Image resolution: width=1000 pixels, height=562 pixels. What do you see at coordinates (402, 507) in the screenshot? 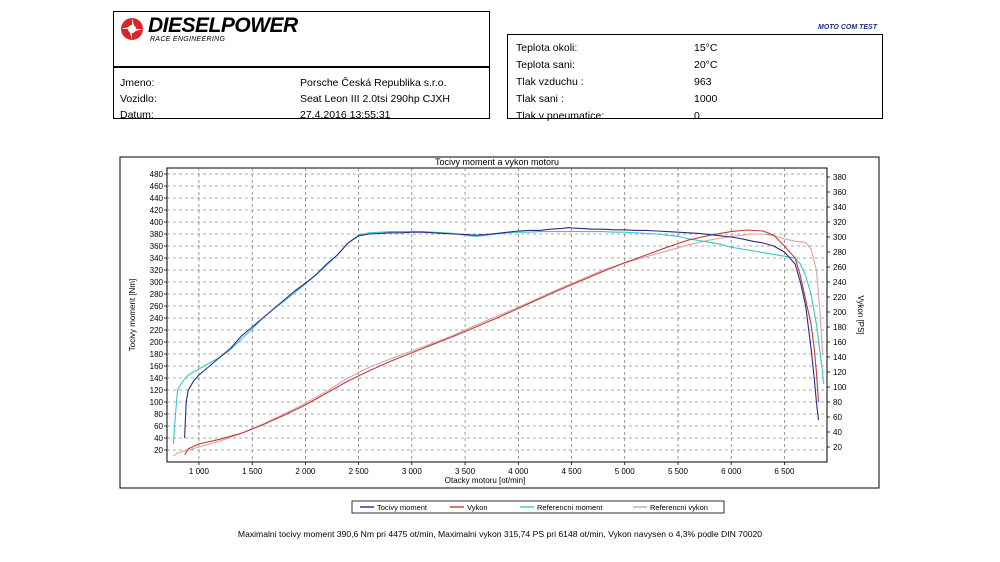
I see `legend-label: Tocivy moment` at bounding box center [402, 507].